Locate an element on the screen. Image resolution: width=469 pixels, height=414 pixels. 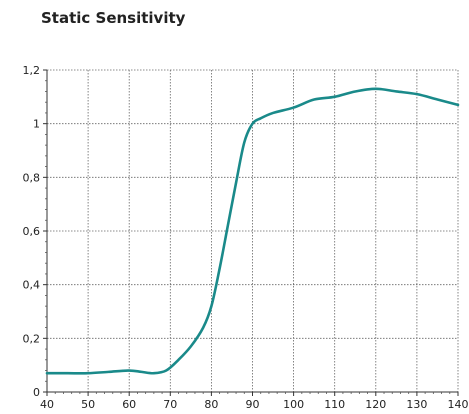
x-tick-label: 130 is located at coordinates (416, 404).